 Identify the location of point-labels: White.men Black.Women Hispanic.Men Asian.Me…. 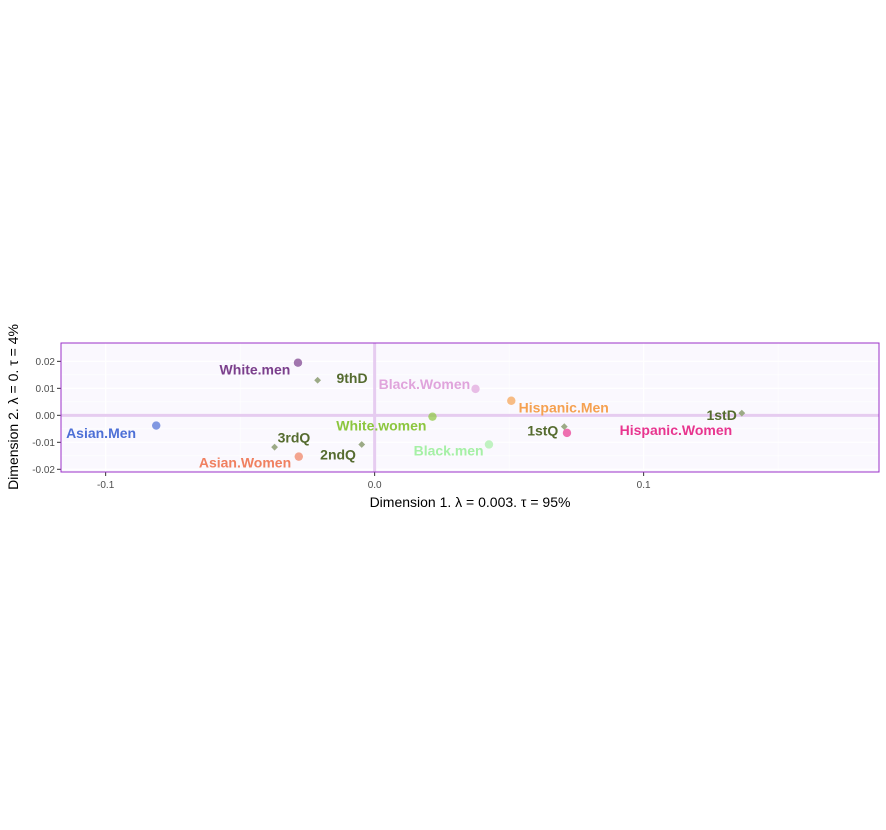
(401, 415).